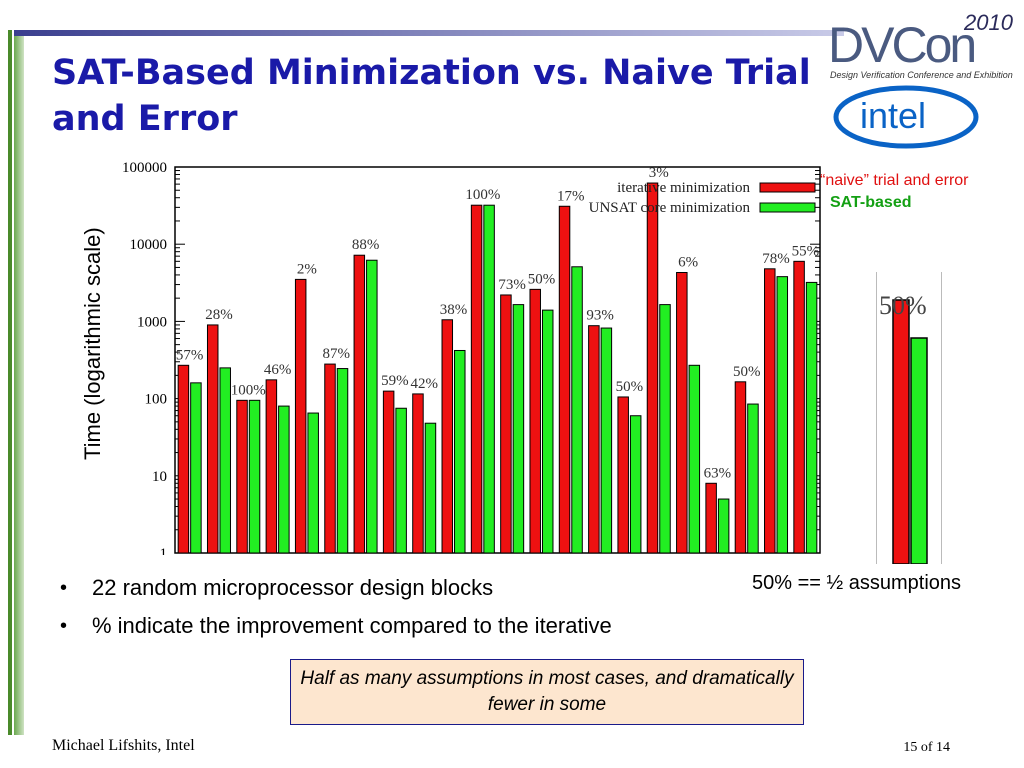  What do you see at coordinates (670, 208) in the screenshot?
I see `legend-series-label: UNSAT core minimization` at bounding box center [670, 208].